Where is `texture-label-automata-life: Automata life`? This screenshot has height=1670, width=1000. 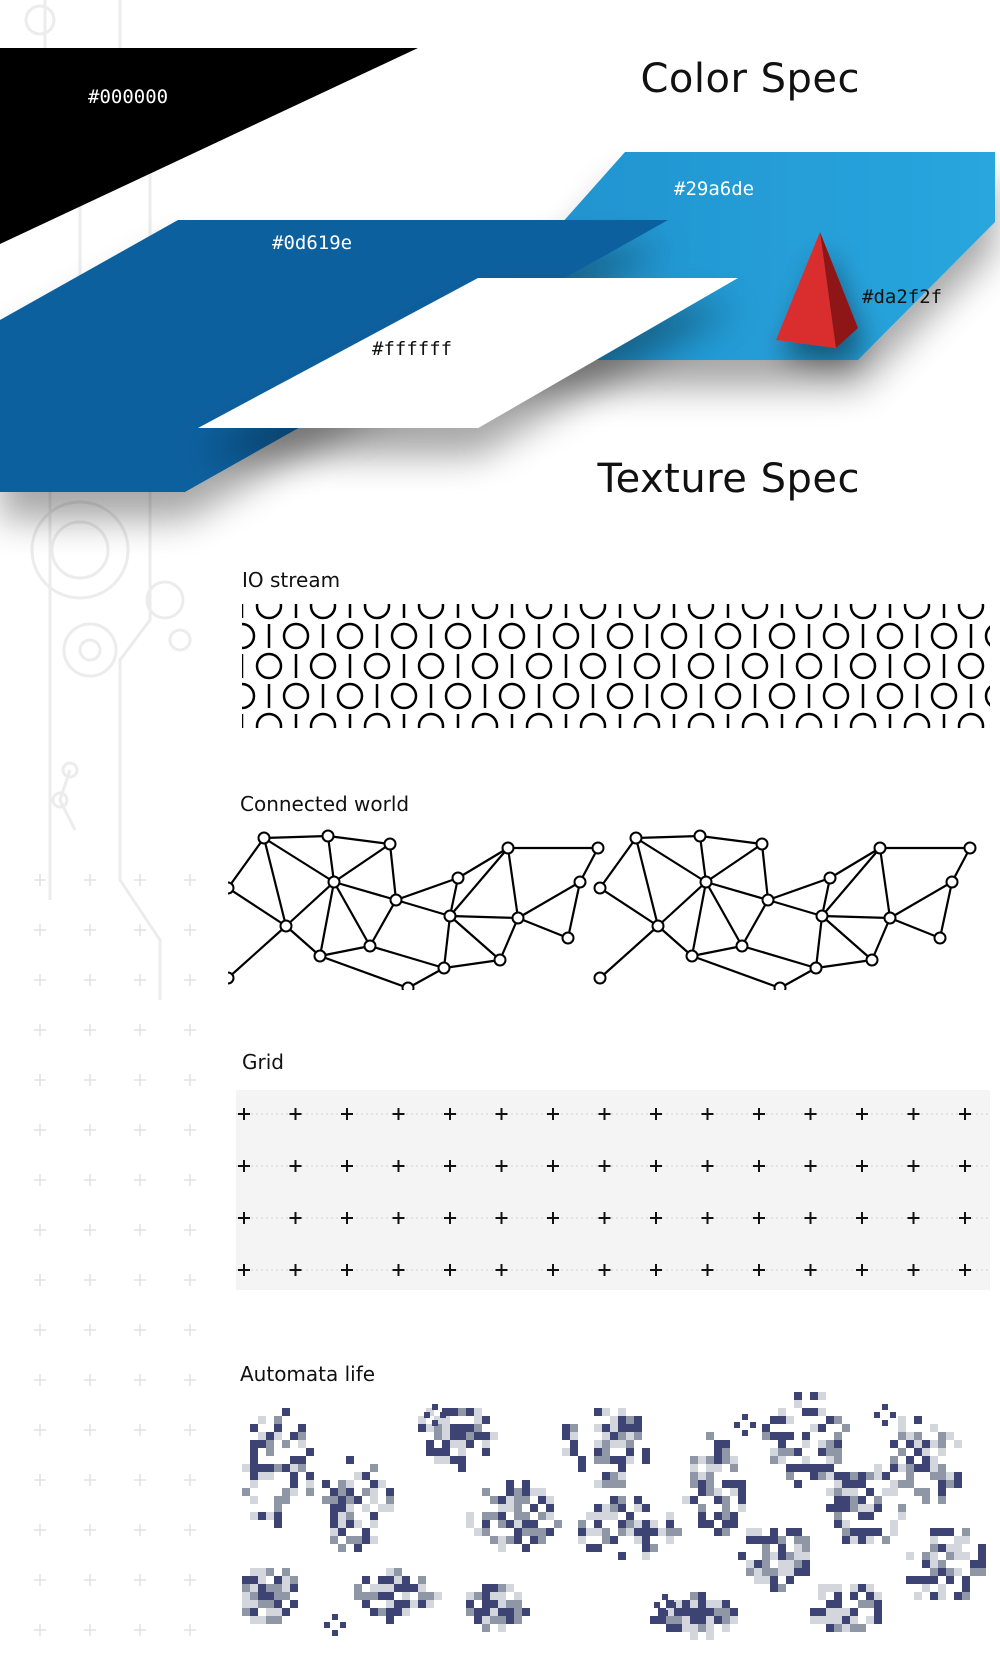
texture-label-automata-life: Automata life is located at coordinates (308, 1374).